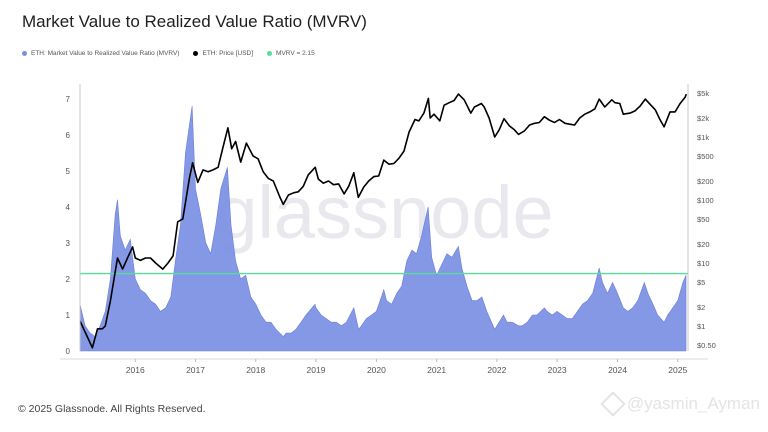 The width and height of the screenshot is (768, 432). Describe the element at coordinates (68, 279) in the screenshot. I see `y-left-tick-label: 2` at that location.